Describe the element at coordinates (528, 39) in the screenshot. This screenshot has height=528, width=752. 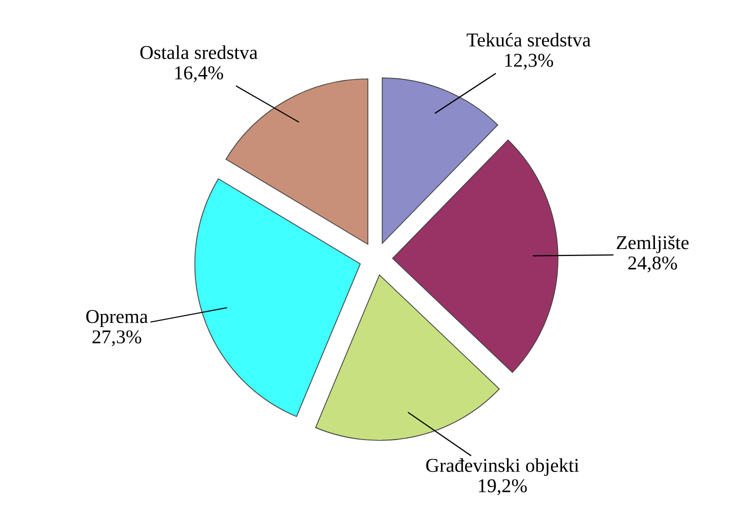
I see `slice-label: Tekuća sredstva` at that location.